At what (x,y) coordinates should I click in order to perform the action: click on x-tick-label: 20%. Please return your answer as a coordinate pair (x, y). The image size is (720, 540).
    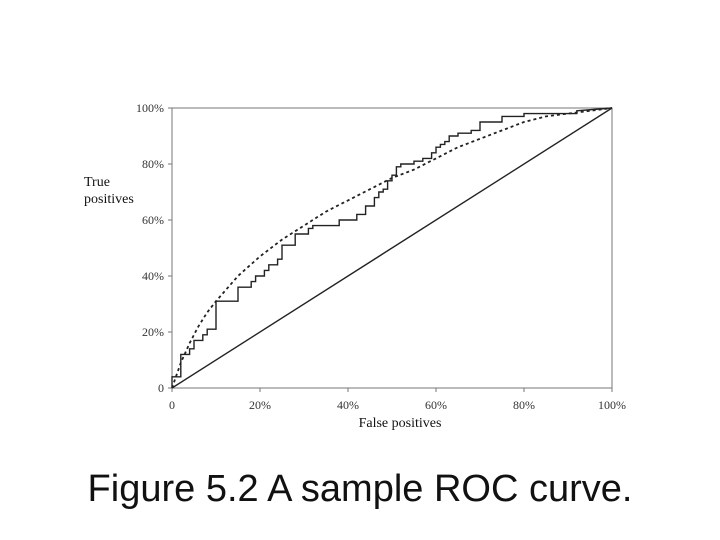
    Looking at the image, I should click on (260, 405).